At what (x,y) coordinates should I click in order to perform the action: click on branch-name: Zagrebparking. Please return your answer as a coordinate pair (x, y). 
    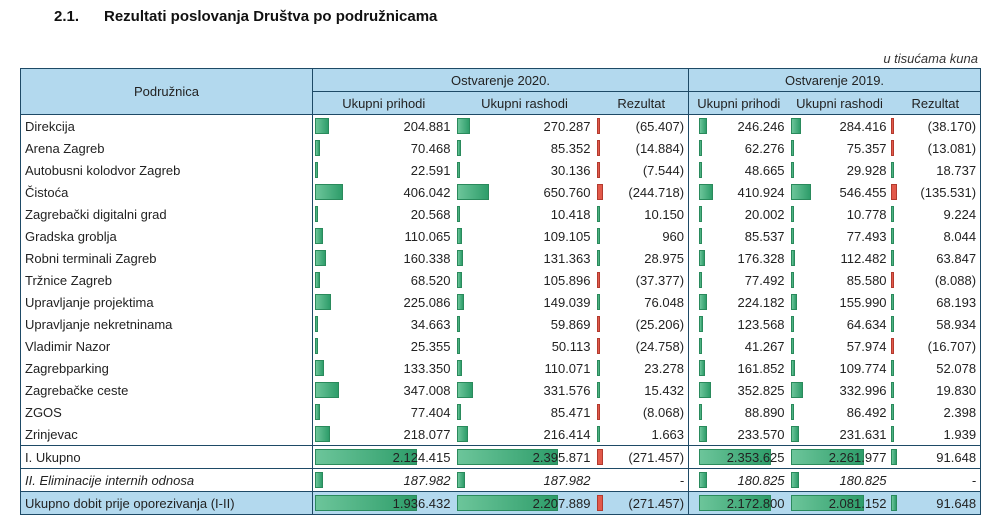
    Looking at the image, I should click on (67, 368).